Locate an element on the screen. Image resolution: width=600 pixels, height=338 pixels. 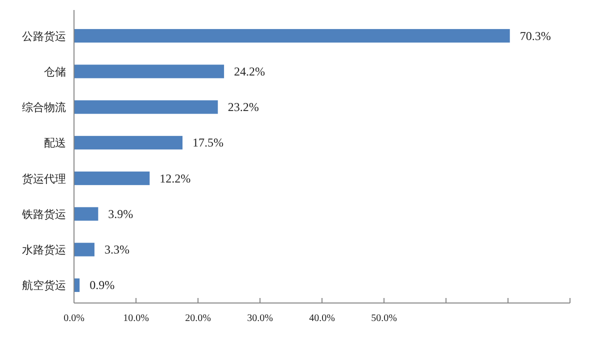
data-label: 12.2% is located at coordinates (175, 178).